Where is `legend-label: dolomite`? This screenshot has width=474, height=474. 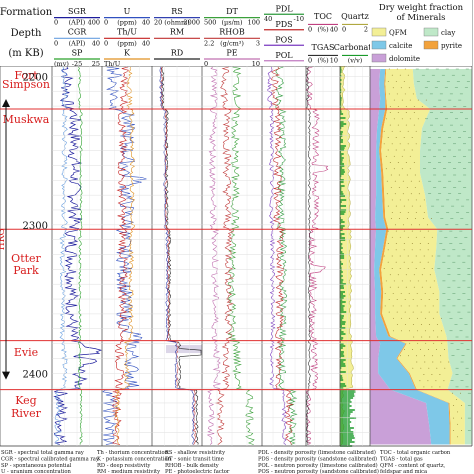 legend-label: dolomite is located at coordinates (404, 59).